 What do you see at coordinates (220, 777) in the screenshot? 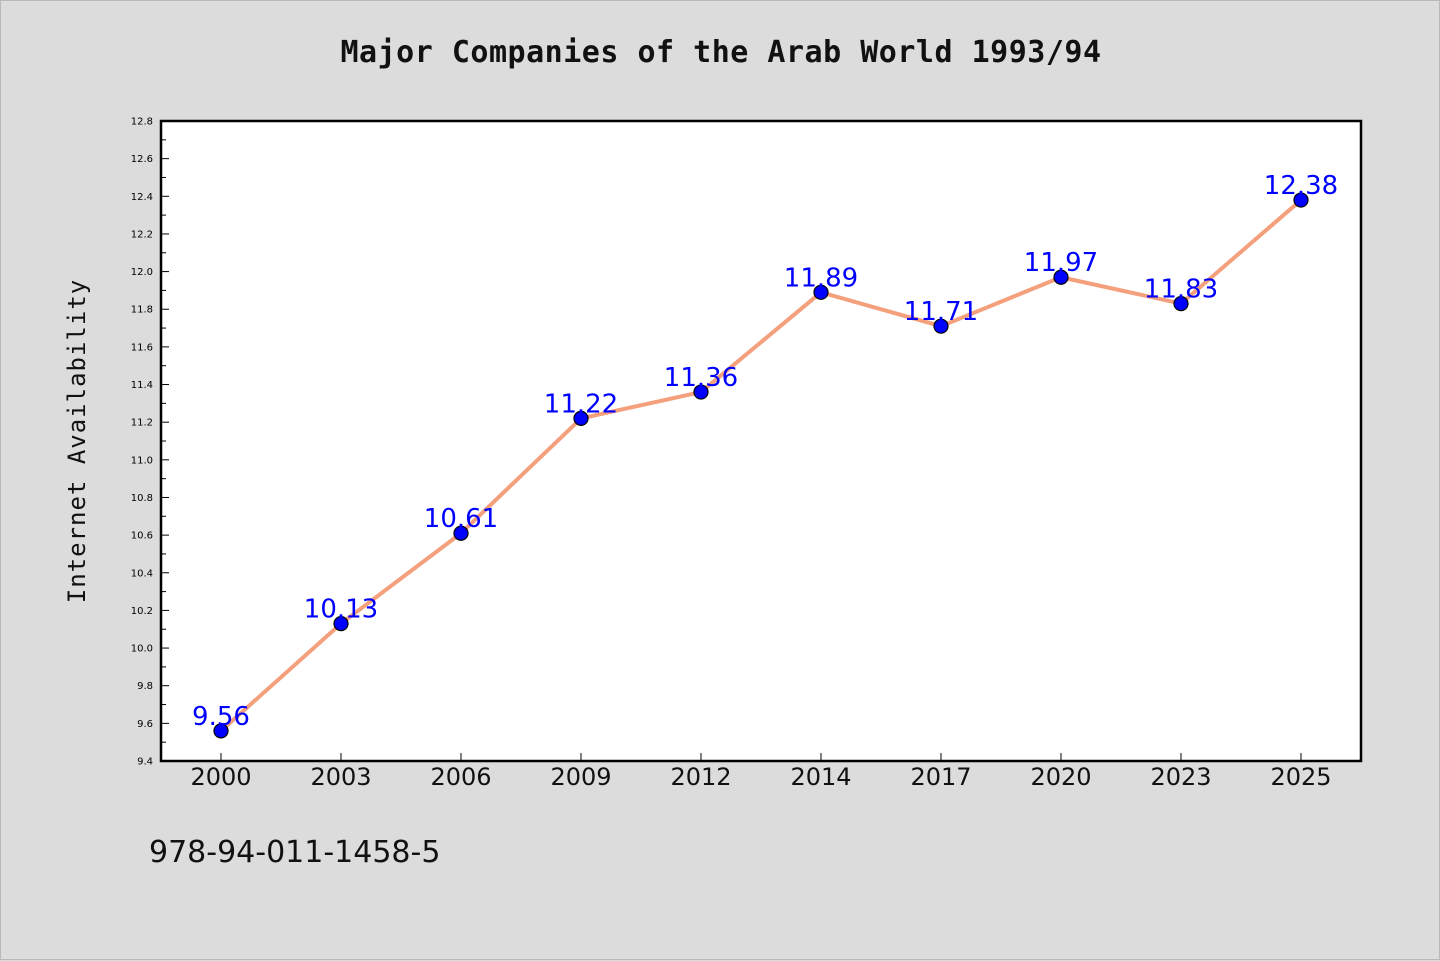
I see `x-tick-label: 2000` at bounding box center [220, 777].